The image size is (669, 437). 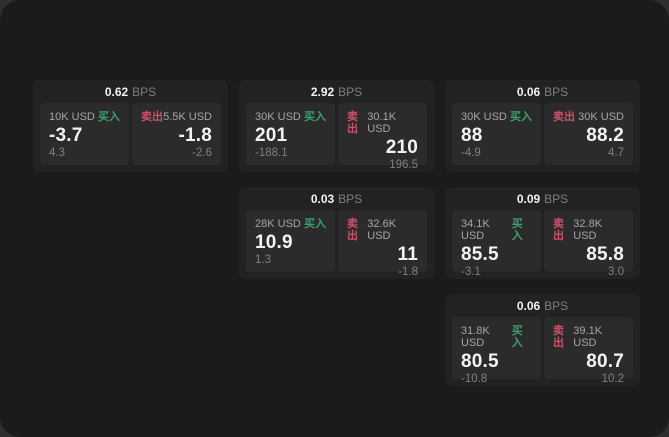 What do you see at coordinates (66, 135) in the screenshot?
I see `buy-price: -3.7` at bounding box center [66, 135].